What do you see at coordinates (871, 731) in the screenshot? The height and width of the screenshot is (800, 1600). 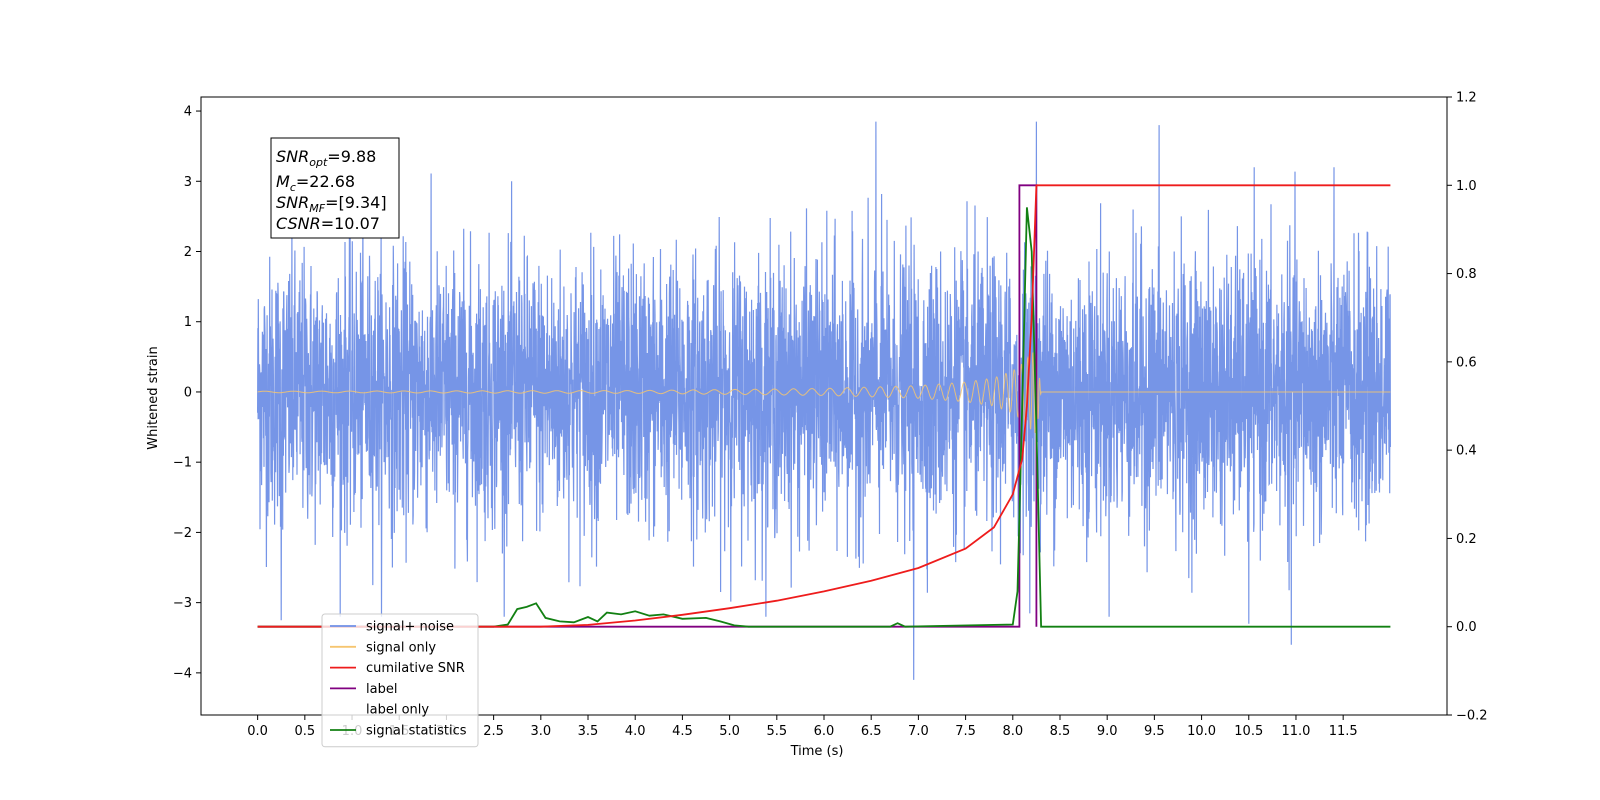 I see `x-tick-label: 6.5` at bounding box center [871, 731].